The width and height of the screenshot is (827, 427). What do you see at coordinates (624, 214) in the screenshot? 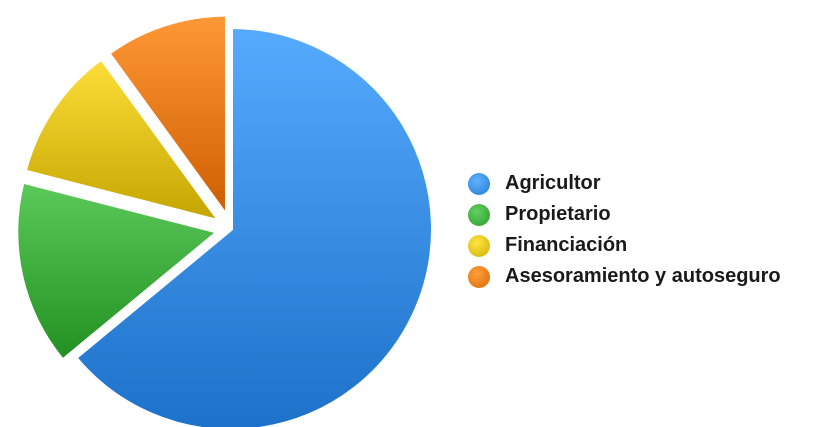
I see `legend-item: Propietario` at bounding box center [624, 214].